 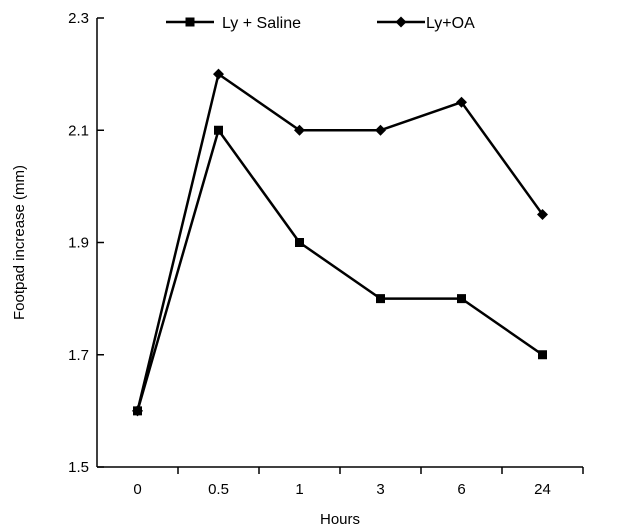 What do you see at coordinates (19, 242) in the screenshot?
I see `y-axis-title: Footpad increase (mm)` at bounding box center [19, 242].